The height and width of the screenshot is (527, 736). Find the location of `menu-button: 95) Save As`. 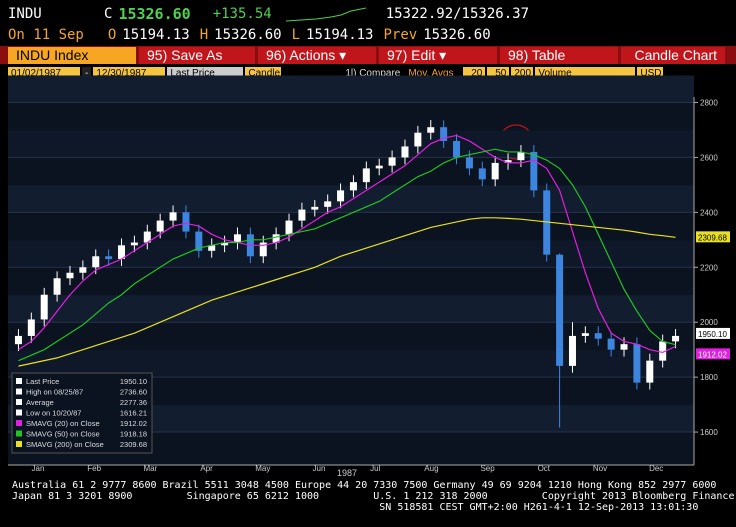

menu-button: 95) Save As is located at coordinates (197, 55).